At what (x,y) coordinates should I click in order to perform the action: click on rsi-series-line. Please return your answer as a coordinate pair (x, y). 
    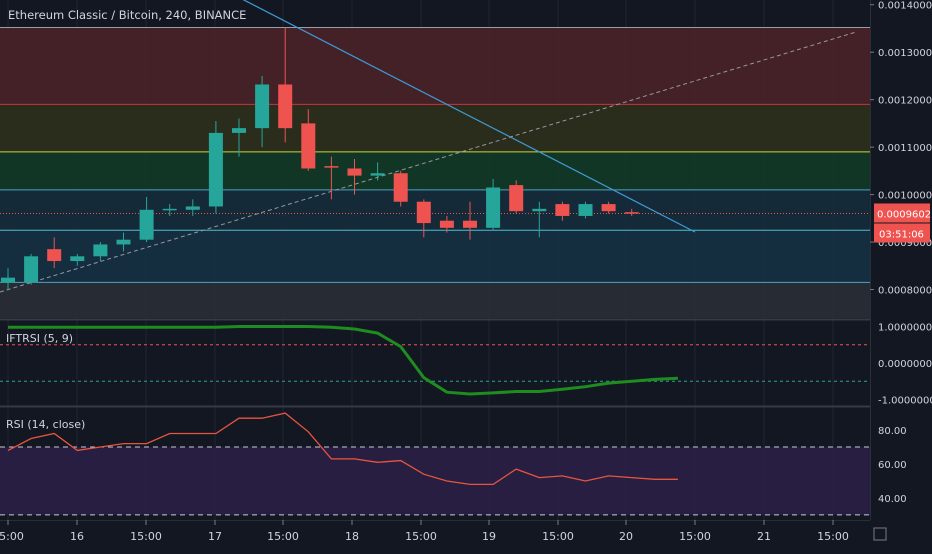
    Looking at the image, I should click on (342, 449).